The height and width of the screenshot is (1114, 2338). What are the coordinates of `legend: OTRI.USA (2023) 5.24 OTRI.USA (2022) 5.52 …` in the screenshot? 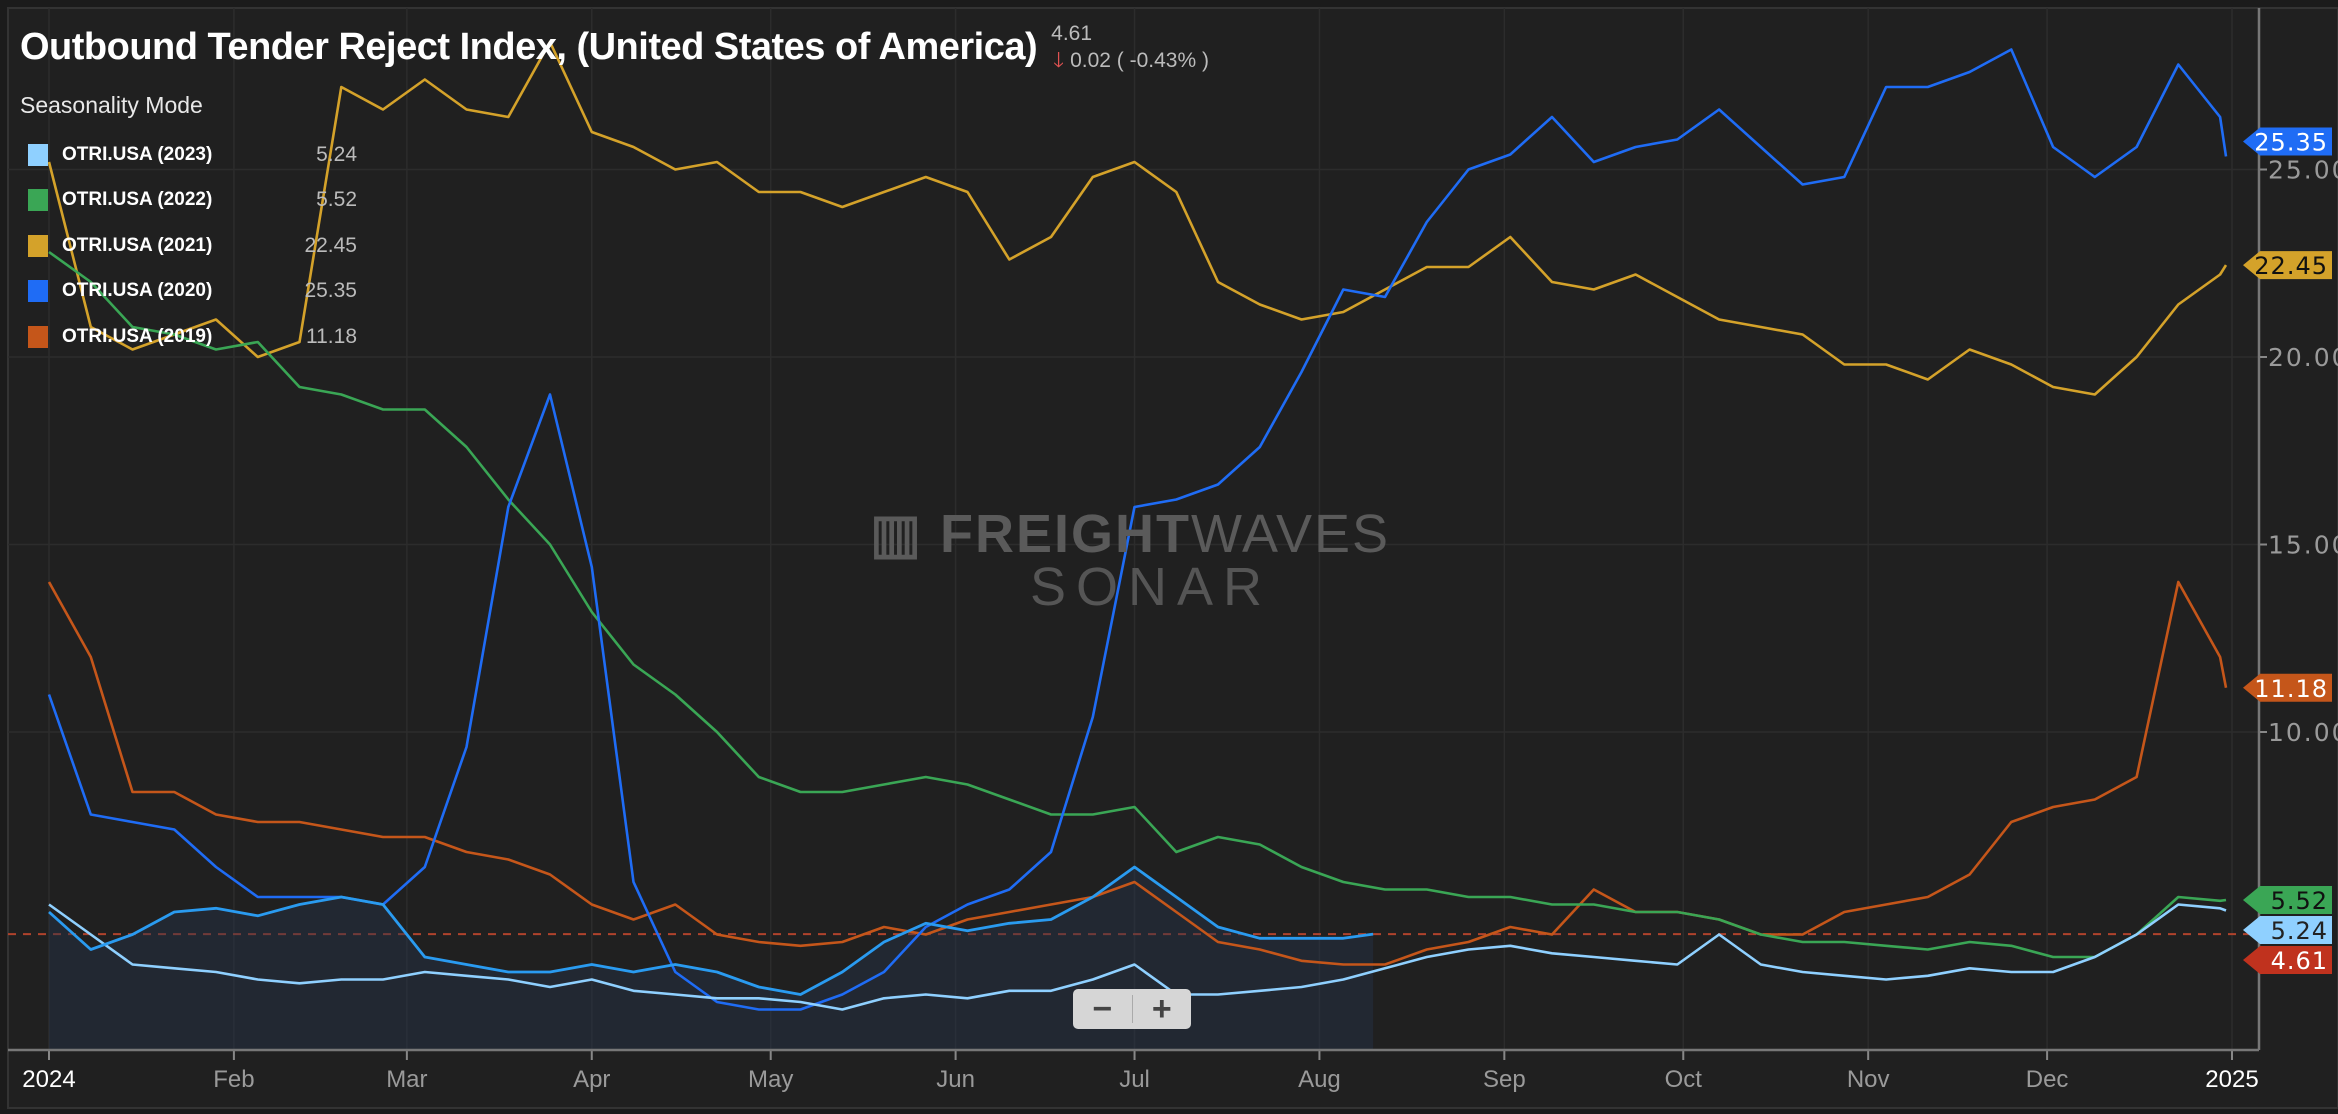 It's located at (192, 246).